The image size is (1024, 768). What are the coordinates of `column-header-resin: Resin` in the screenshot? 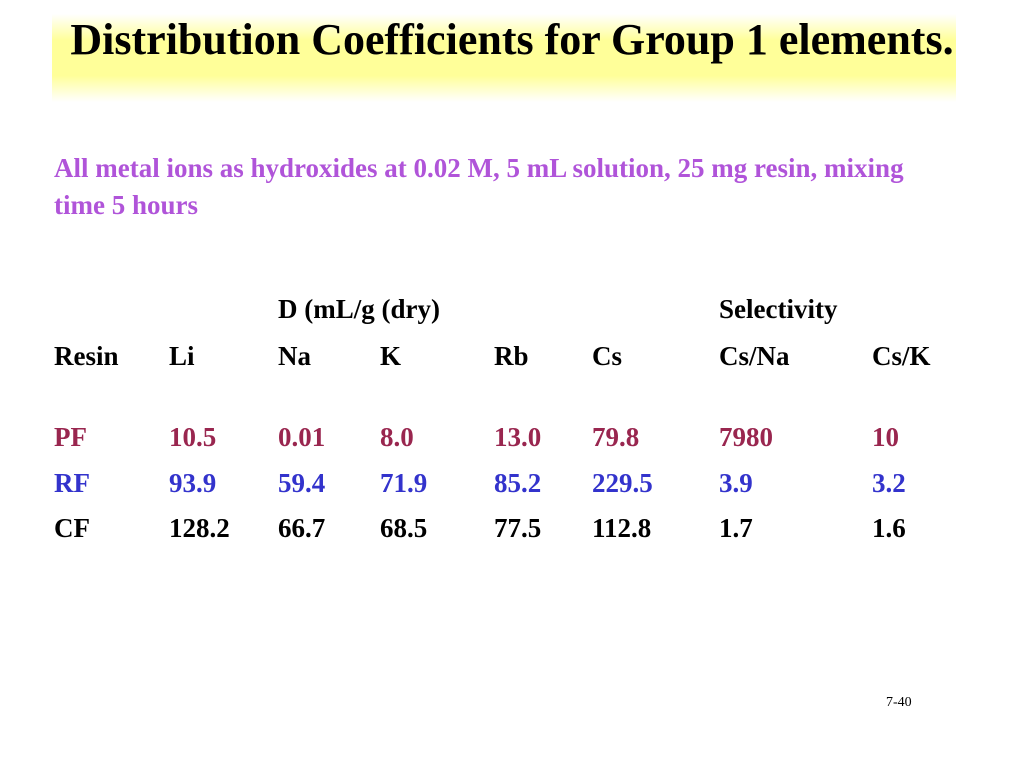 It's located at (86, 356).